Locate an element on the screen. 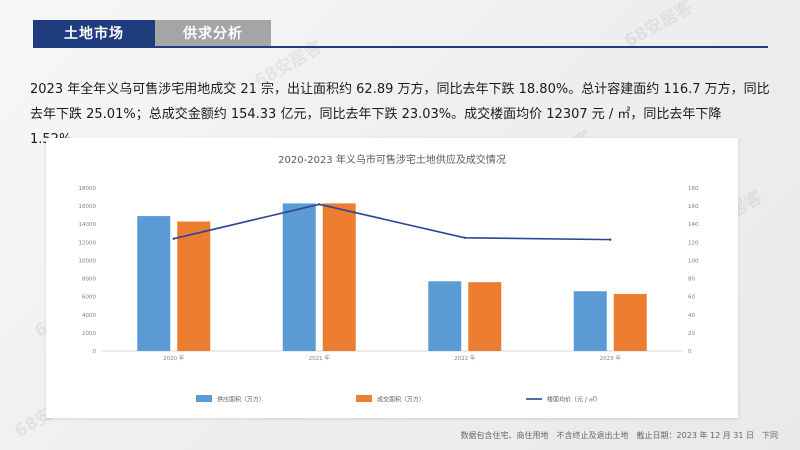  left-axis-tick-label: 10000 is located at coordinates (88, 261).